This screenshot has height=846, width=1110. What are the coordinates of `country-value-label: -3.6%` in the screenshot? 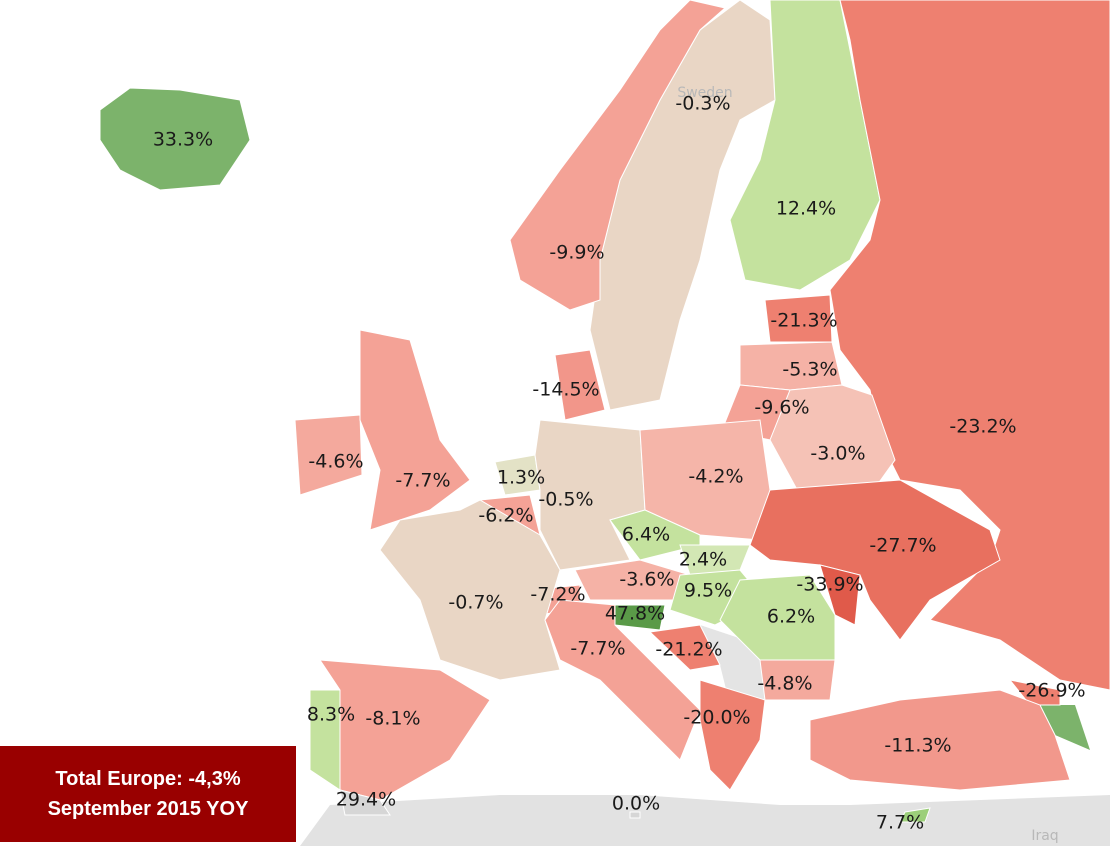 It's located at (646, 580).